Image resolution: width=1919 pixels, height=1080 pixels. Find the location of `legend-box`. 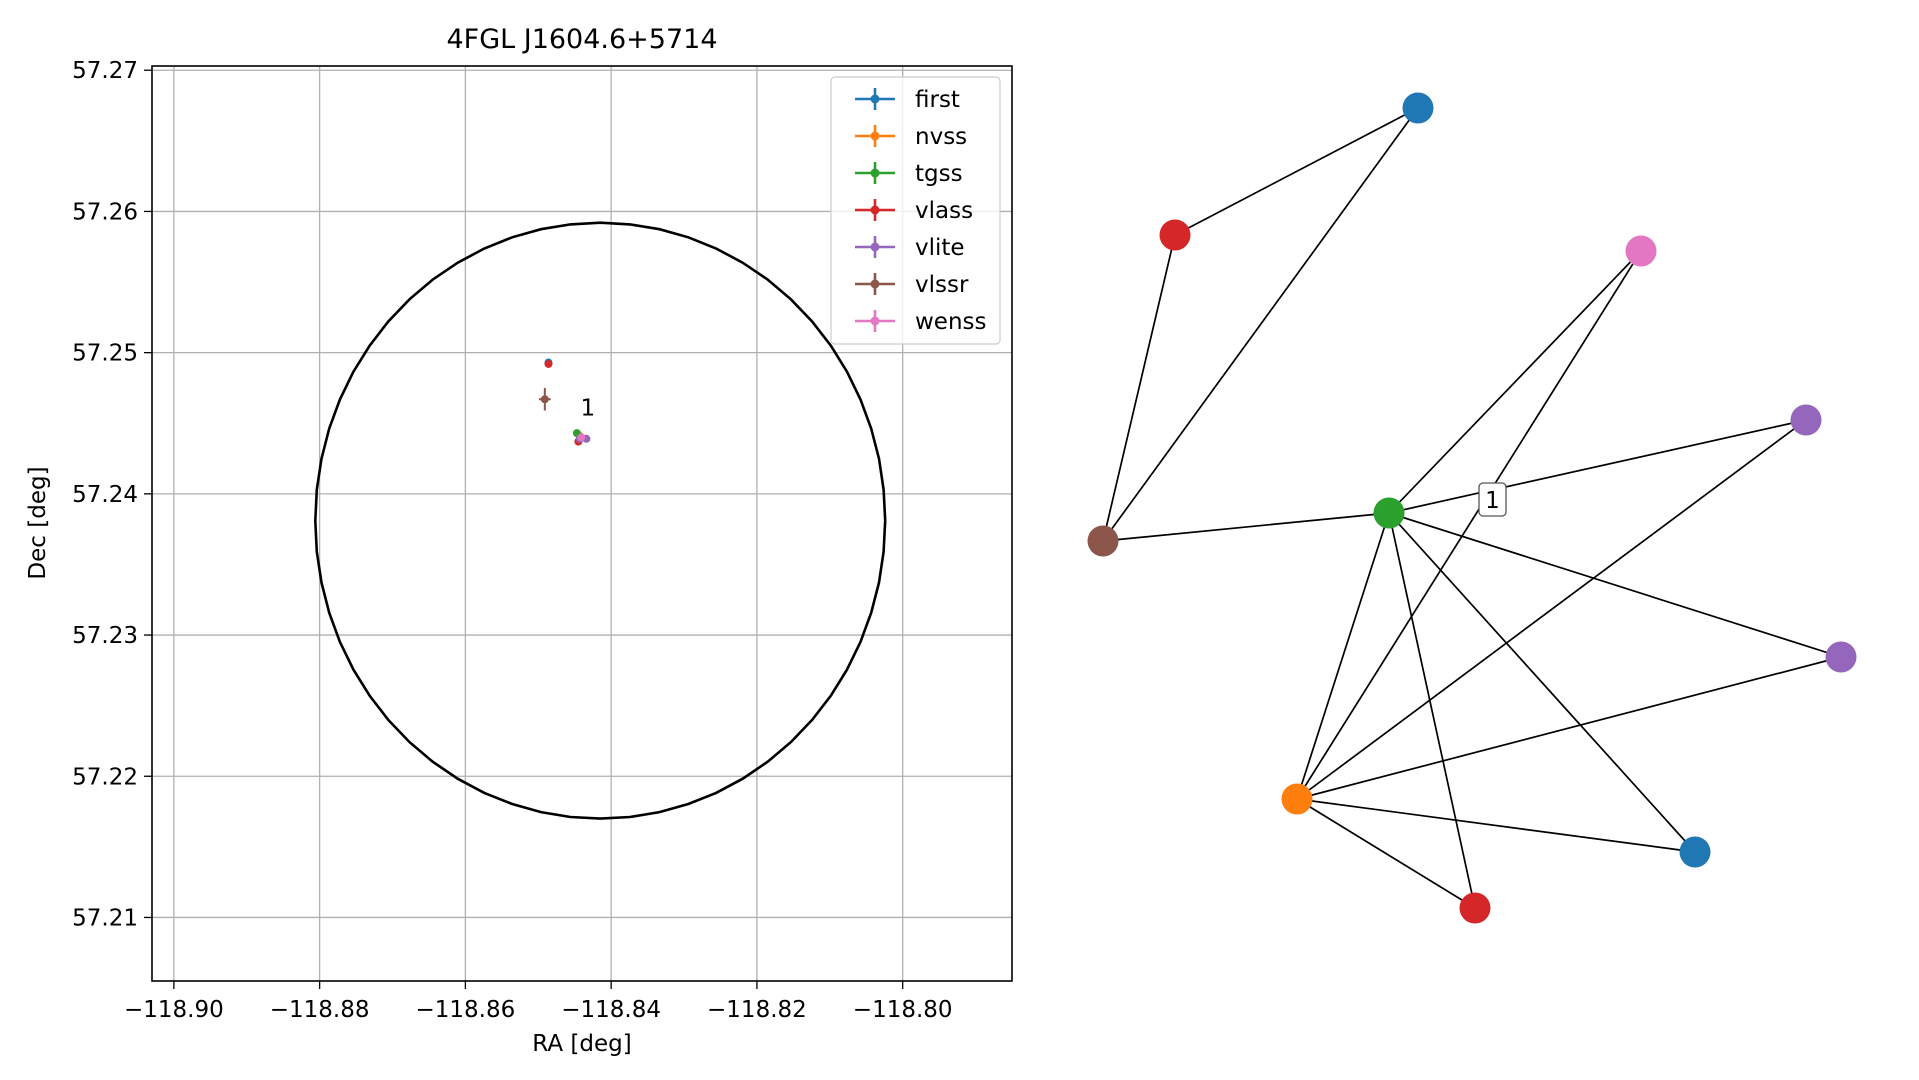

legend-box is located at coordinates (915, 210).